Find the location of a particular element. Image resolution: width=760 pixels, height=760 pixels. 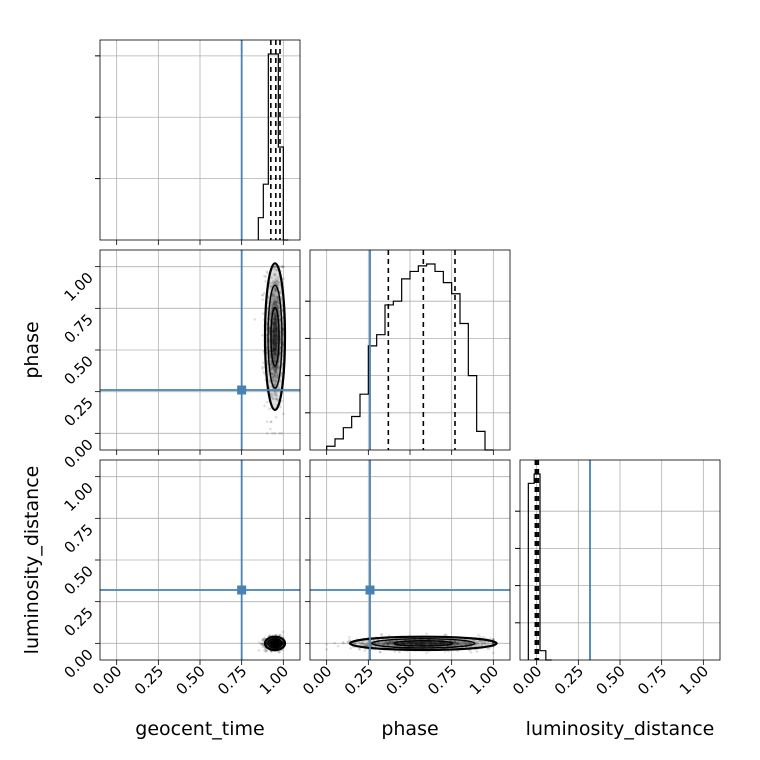

y-tick-label: 0.50 is located at coordinates (78, 580).